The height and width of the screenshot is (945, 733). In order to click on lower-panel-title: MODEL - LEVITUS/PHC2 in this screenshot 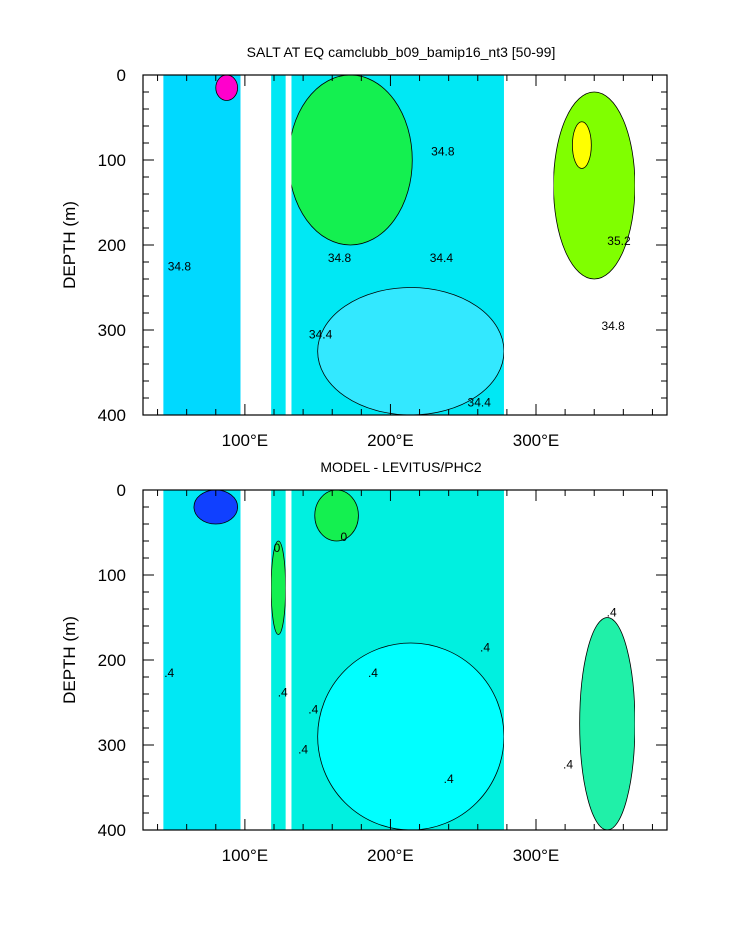, I will do `click(401, 467)`.